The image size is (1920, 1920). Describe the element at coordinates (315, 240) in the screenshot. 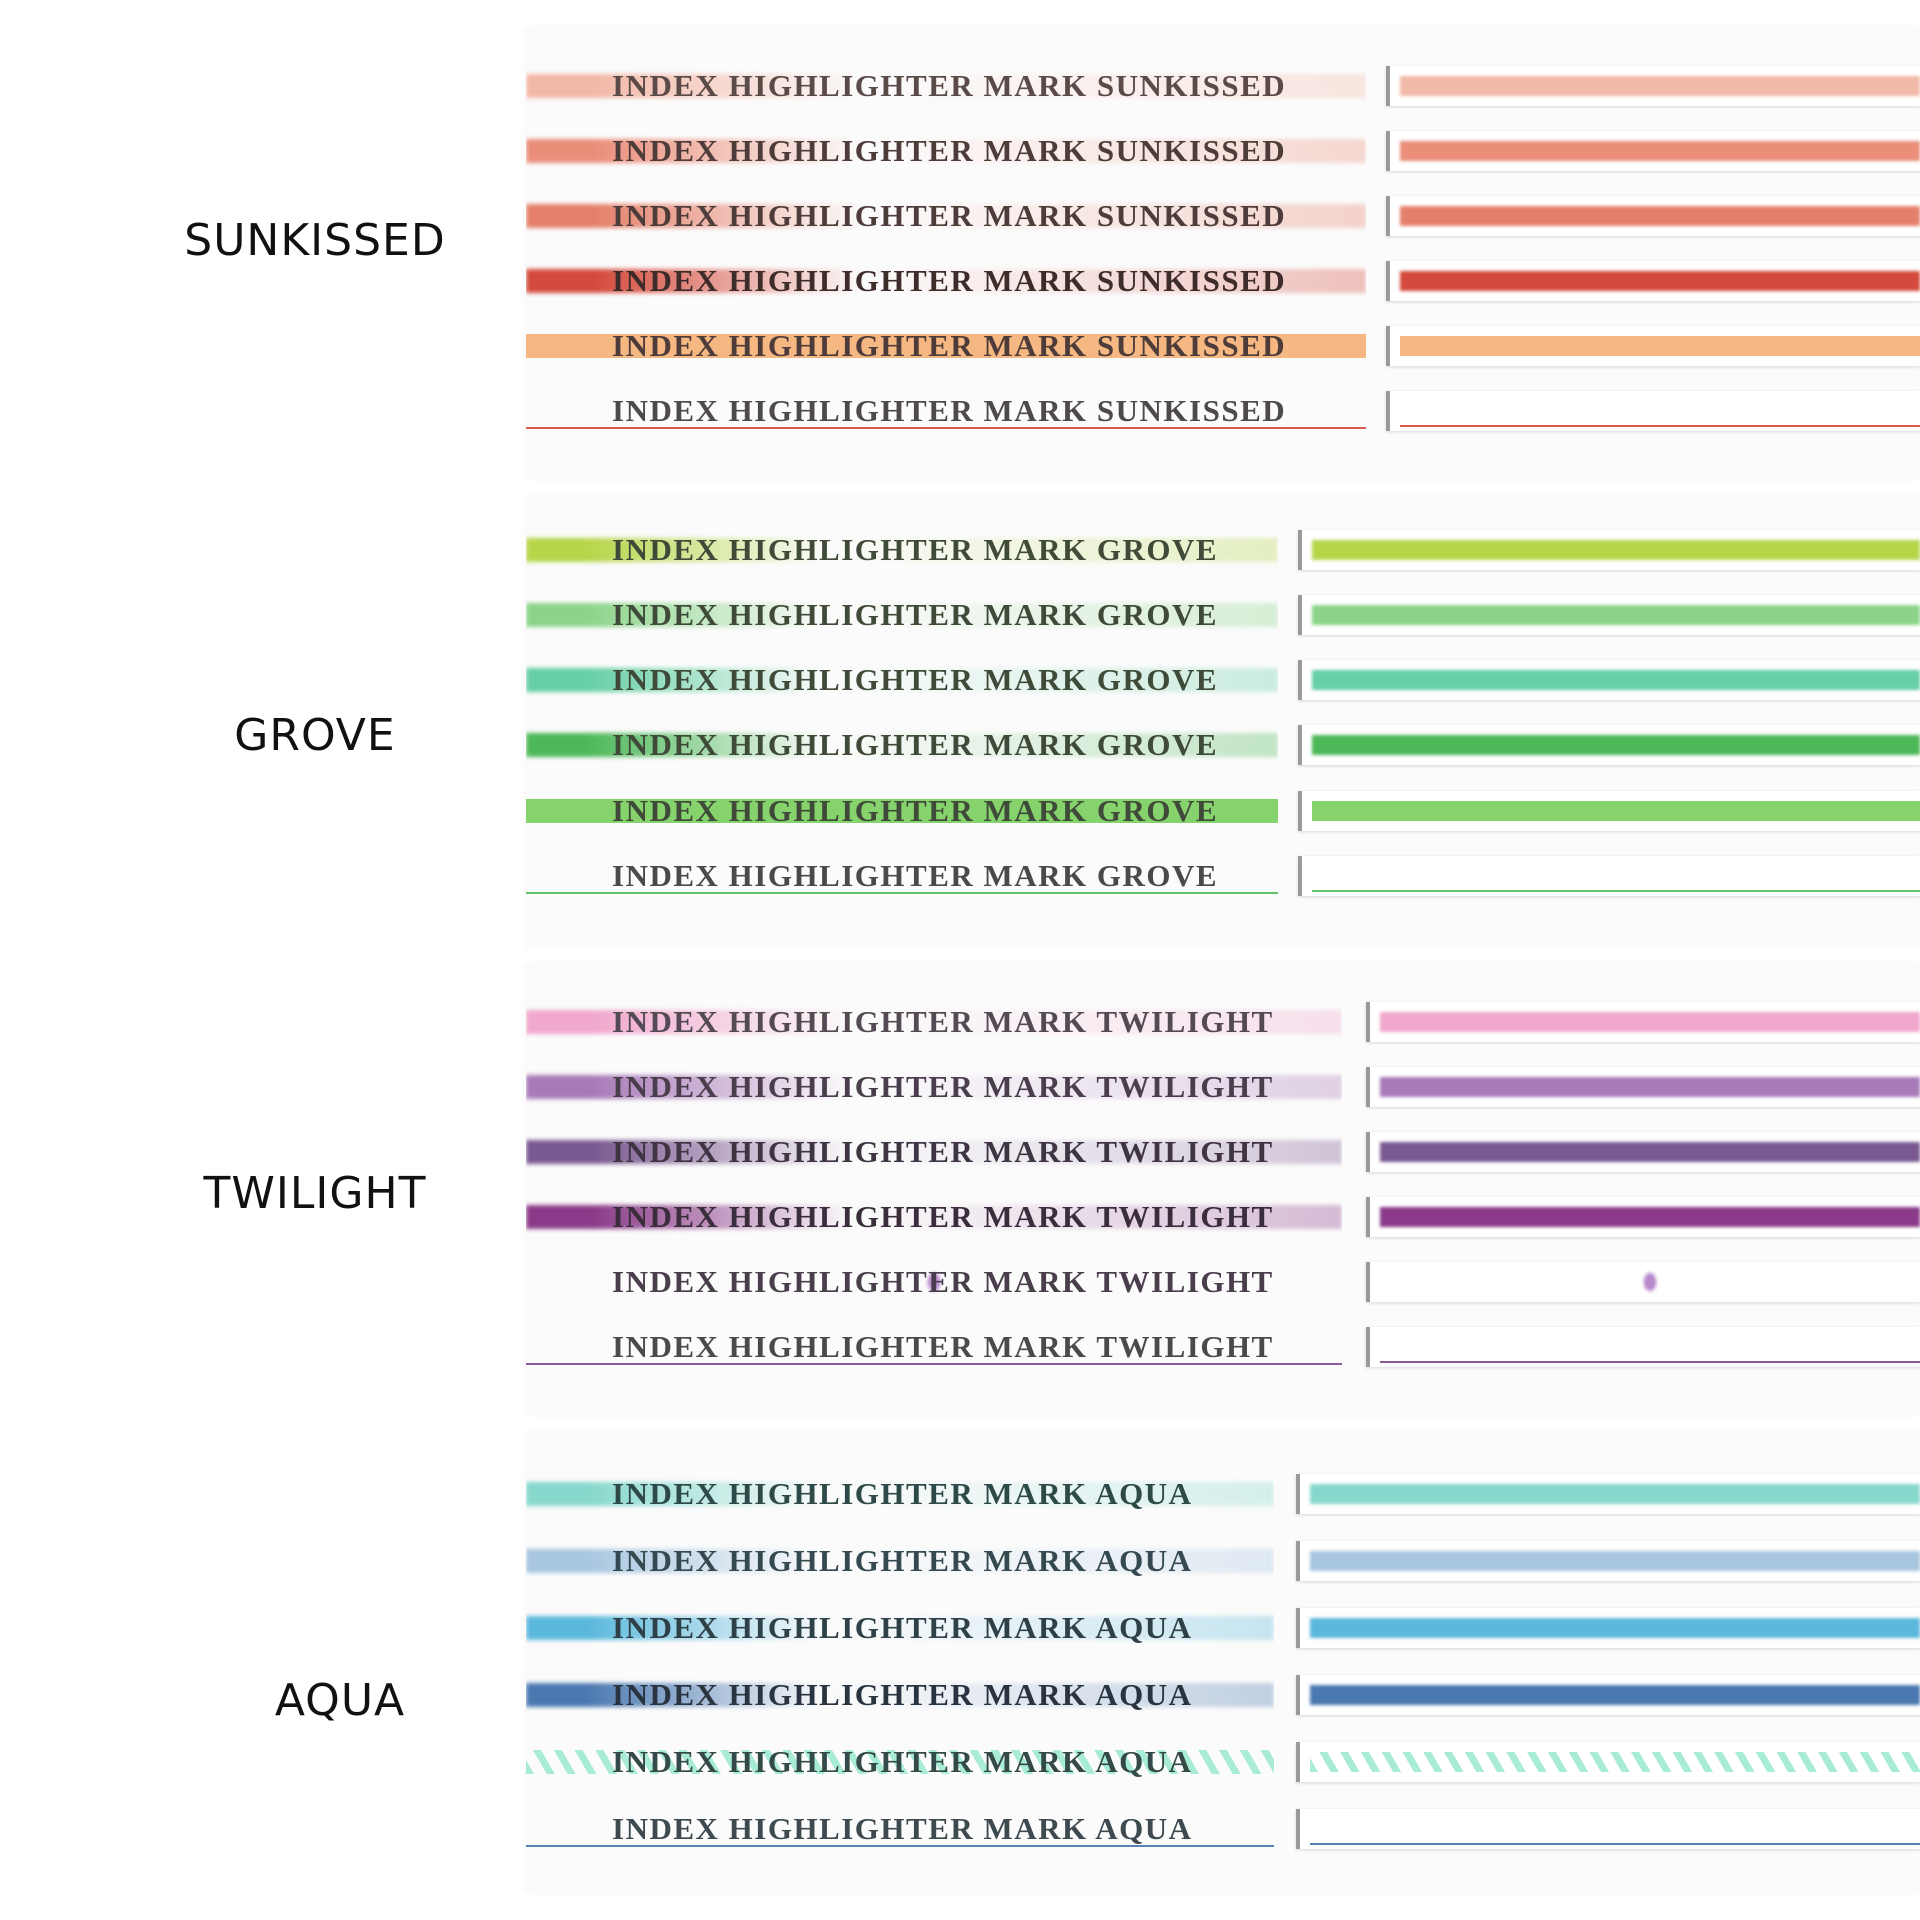

I see `group-label-sunkissed: SUNKISSED` at that location.